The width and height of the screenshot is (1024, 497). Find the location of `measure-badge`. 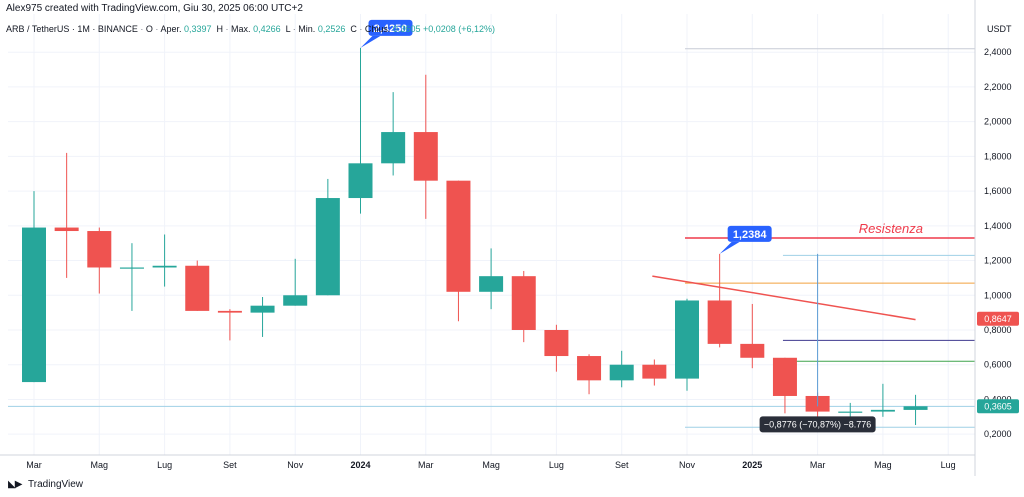

measure-badge is located at coordinates (817, 424).